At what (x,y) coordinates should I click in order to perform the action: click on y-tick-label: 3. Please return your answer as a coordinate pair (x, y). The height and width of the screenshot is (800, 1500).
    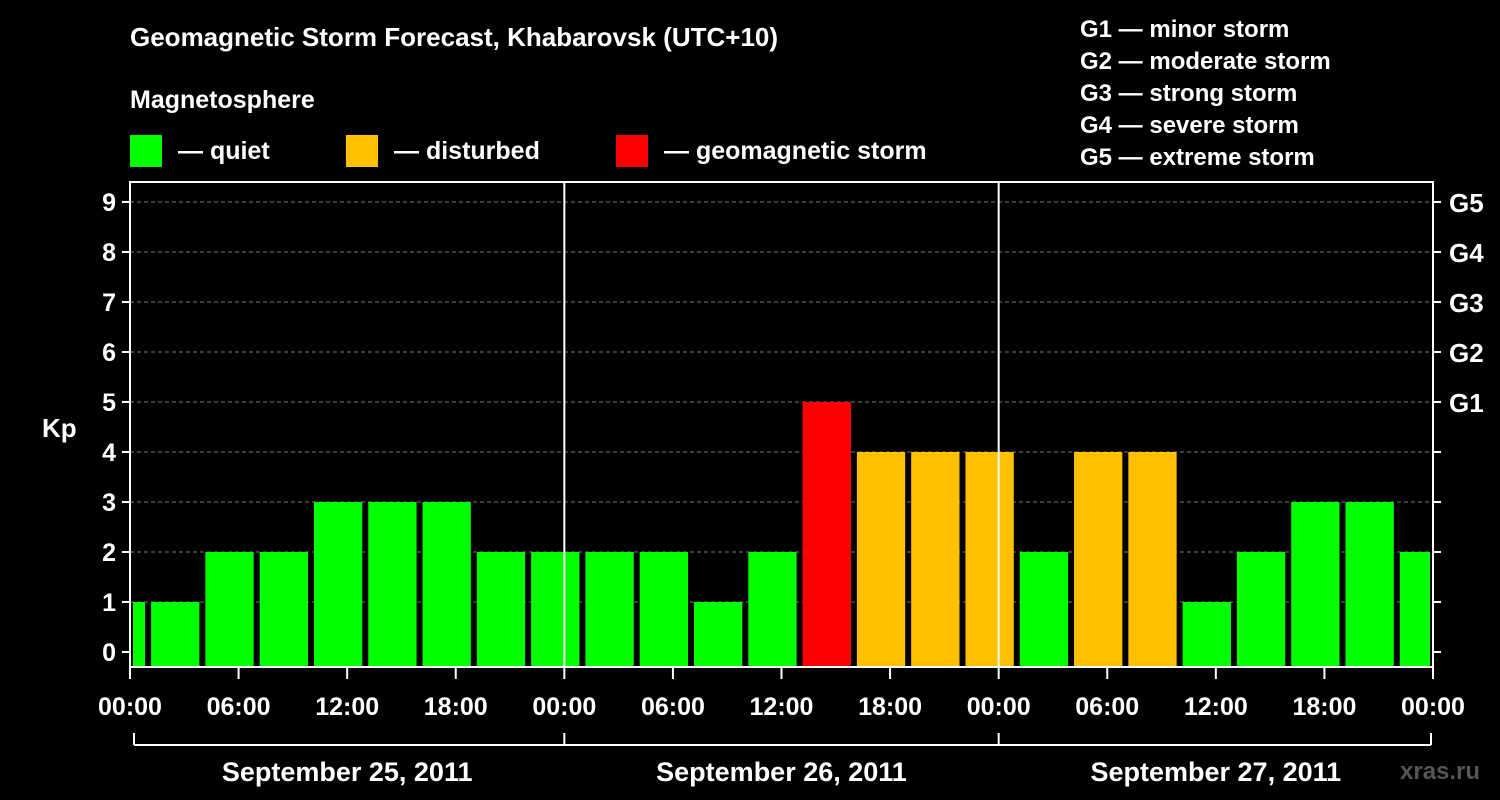
    Looking at the image, I should click on (109, 503).